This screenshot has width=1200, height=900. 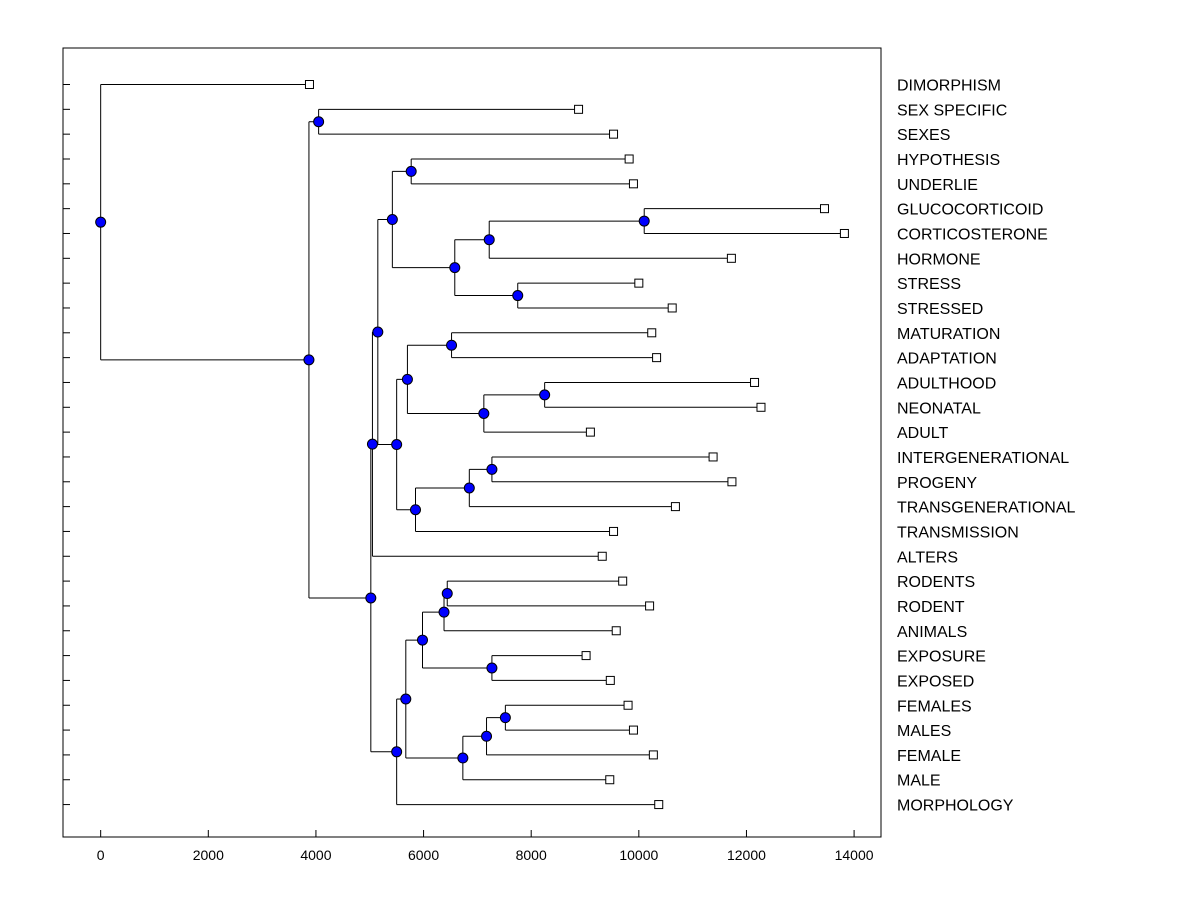 What do you see at coordinates (937, 185) in the screenshot?
I see `leaf-label: UNDERLIE` at bounding box center [937, 185].